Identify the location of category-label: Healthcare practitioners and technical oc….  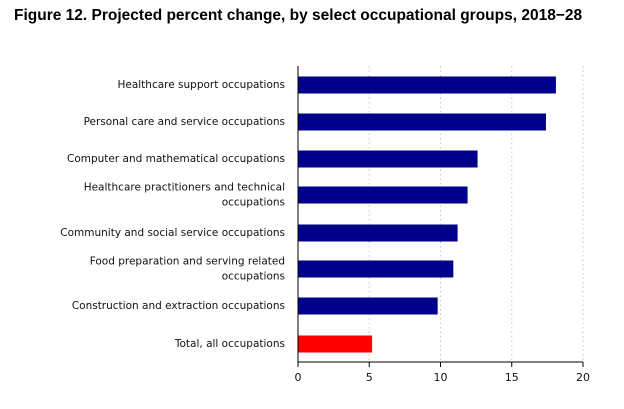
(184, 195).